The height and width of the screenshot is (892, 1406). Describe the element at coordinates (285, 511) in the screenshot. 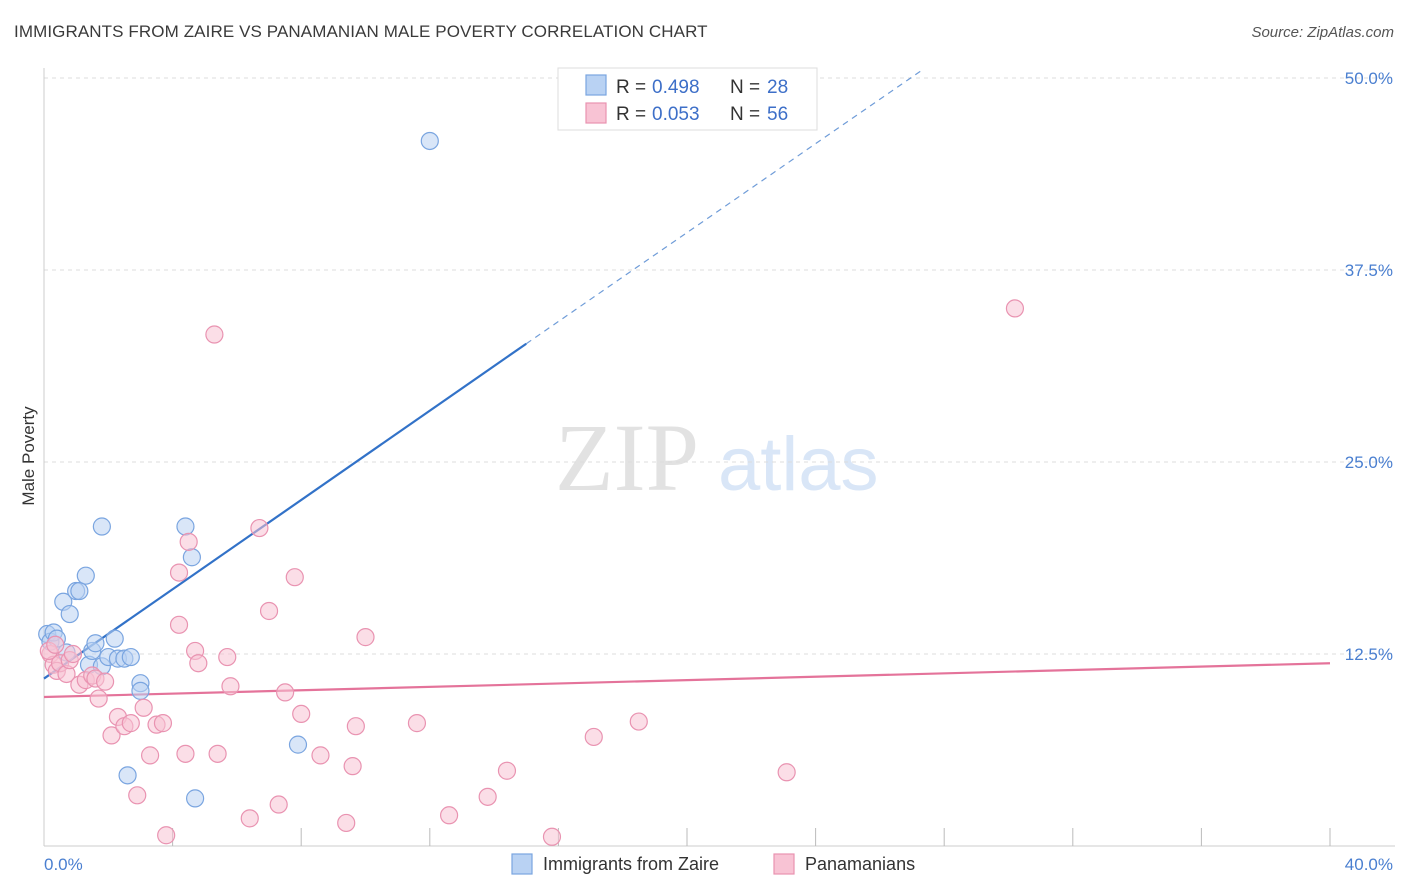

I see `trend-line-blue` at that location.